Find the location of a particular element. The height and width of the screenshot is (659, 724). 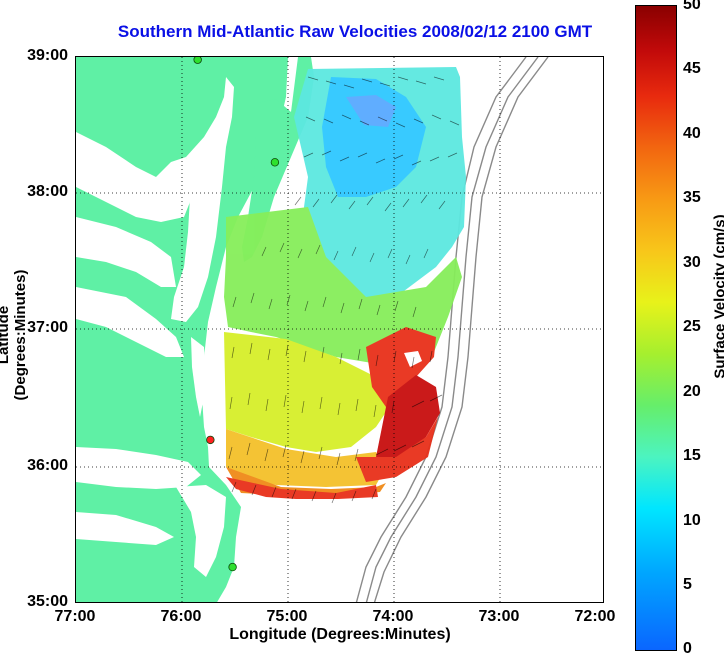

colorbar is located at coordinates (656, 328).